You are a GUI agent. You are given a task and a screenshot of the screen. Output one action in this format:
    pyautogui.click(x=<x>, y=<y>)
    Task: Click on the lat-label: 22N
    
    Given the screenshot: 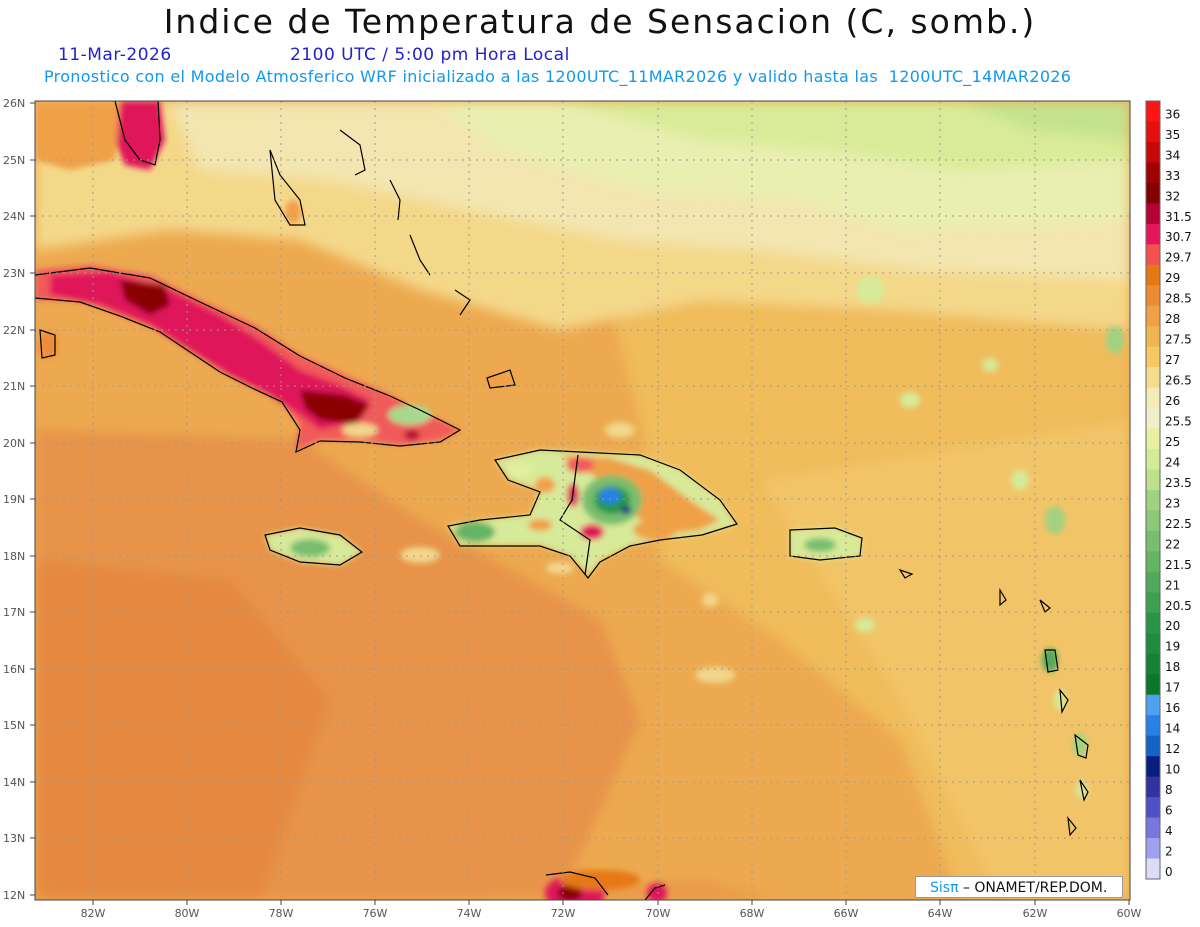 What is the action you would take?
    pyautogui.click(x=14, y=330)
    